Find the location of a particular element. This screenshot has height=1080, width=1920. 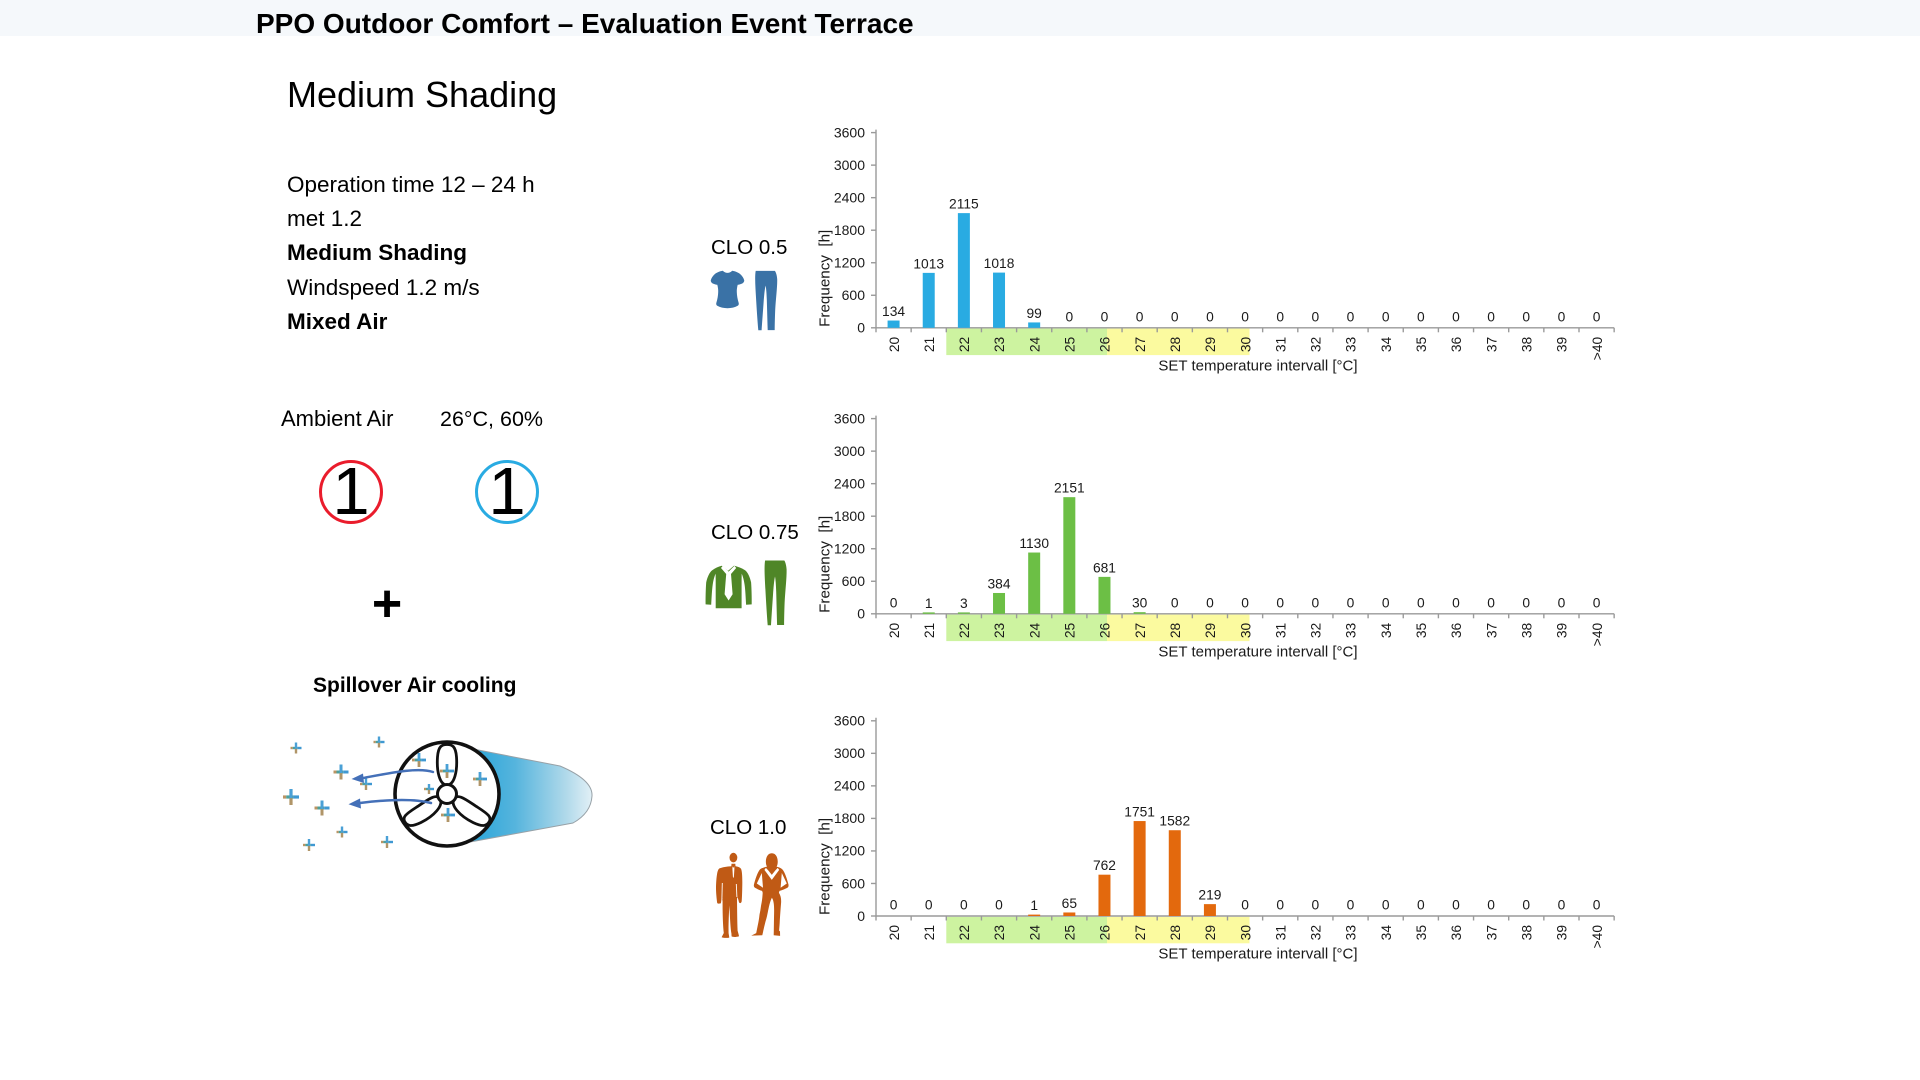

svg-text: 3 is located at coordinates (964, 603).